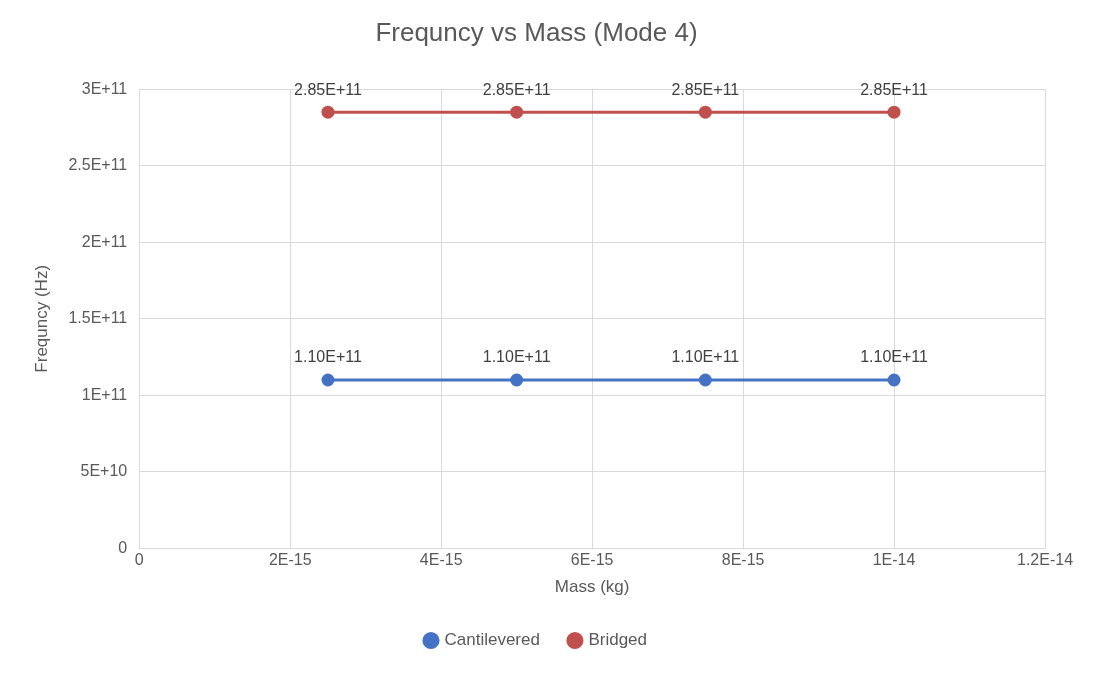 The image size is (1103, 677). Describe the element at coordinates (743, 560) in the screenshot. I see `x-tick-label: 8E-15` at that location.